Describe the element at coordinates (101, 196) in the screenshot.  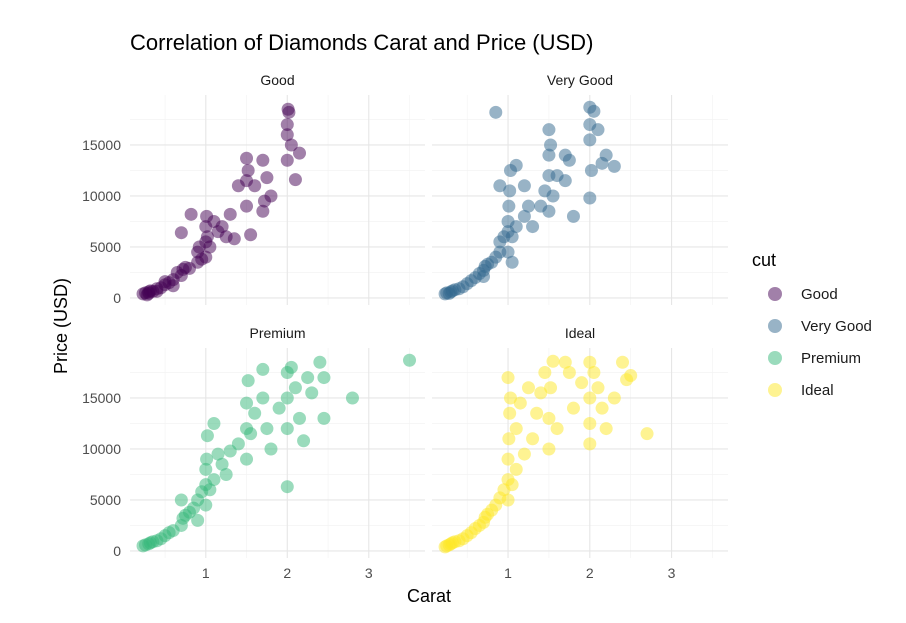
I see `y-tick-label: 10000` at that location.